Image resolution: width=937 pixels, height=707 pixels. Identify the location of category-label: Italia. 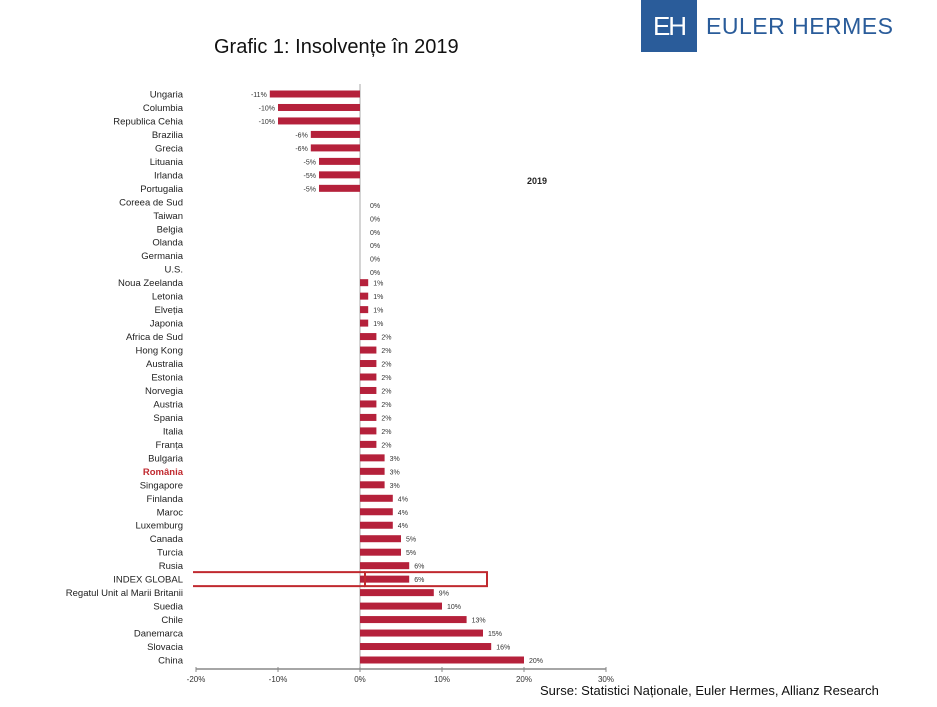
(173, 431).